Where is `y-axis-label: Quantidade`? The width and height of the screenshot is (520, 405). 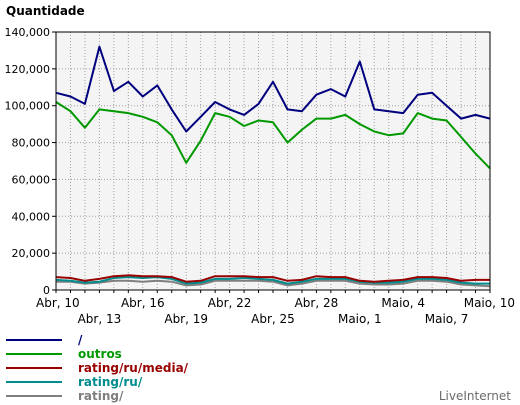
y-axis-label: Quantidade is located at coordinates (45, 11).